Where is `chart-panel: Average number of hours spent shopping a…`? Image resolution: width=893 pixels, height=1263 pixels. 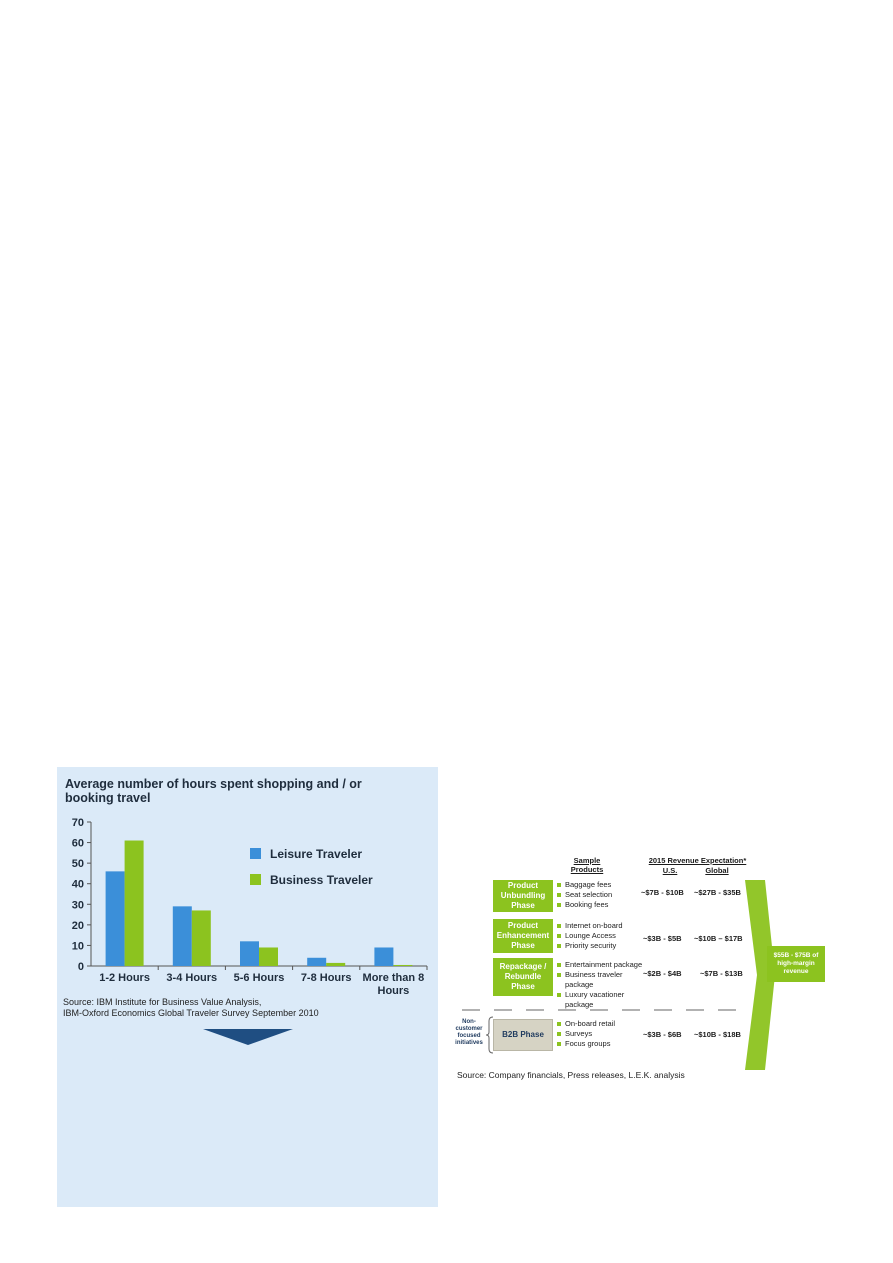 chart-panel: Average number of hours spent shopping a… is located at coordinates (247, 987).